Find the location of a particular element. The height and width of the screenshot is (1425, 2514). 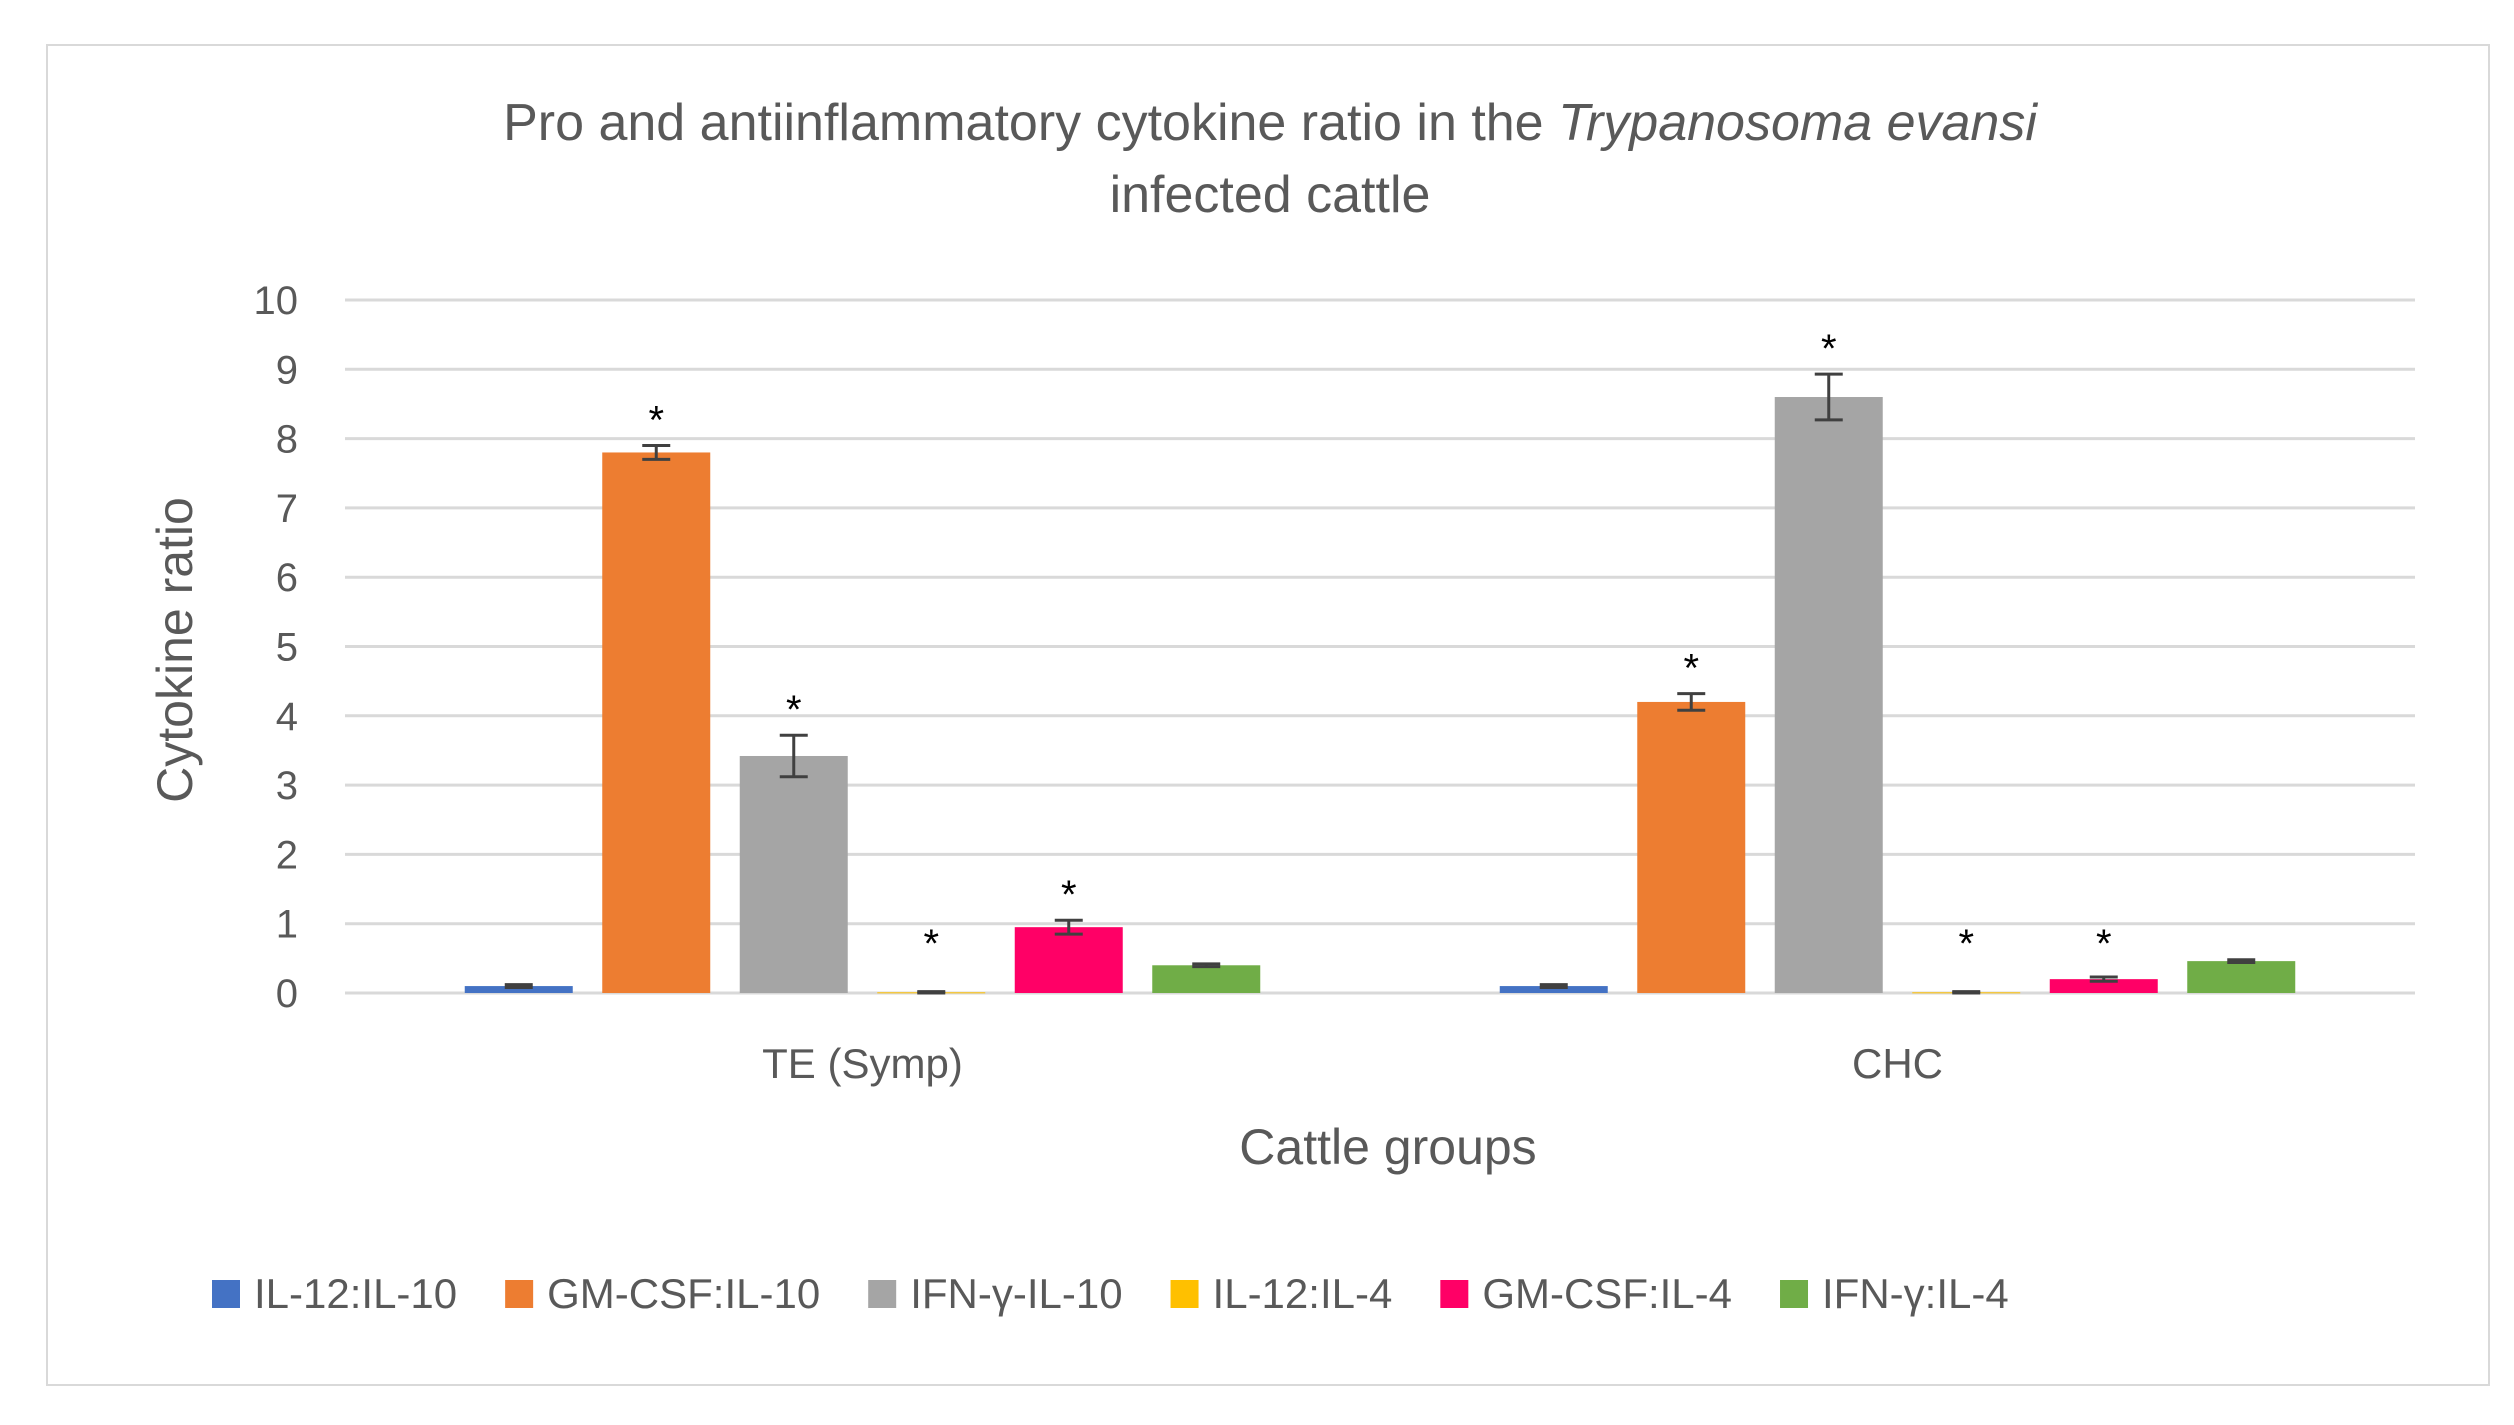

y-tick-labels: 0 1 2 3 4 5 6 7 8 9 10 is located at coordinates (276, 647).